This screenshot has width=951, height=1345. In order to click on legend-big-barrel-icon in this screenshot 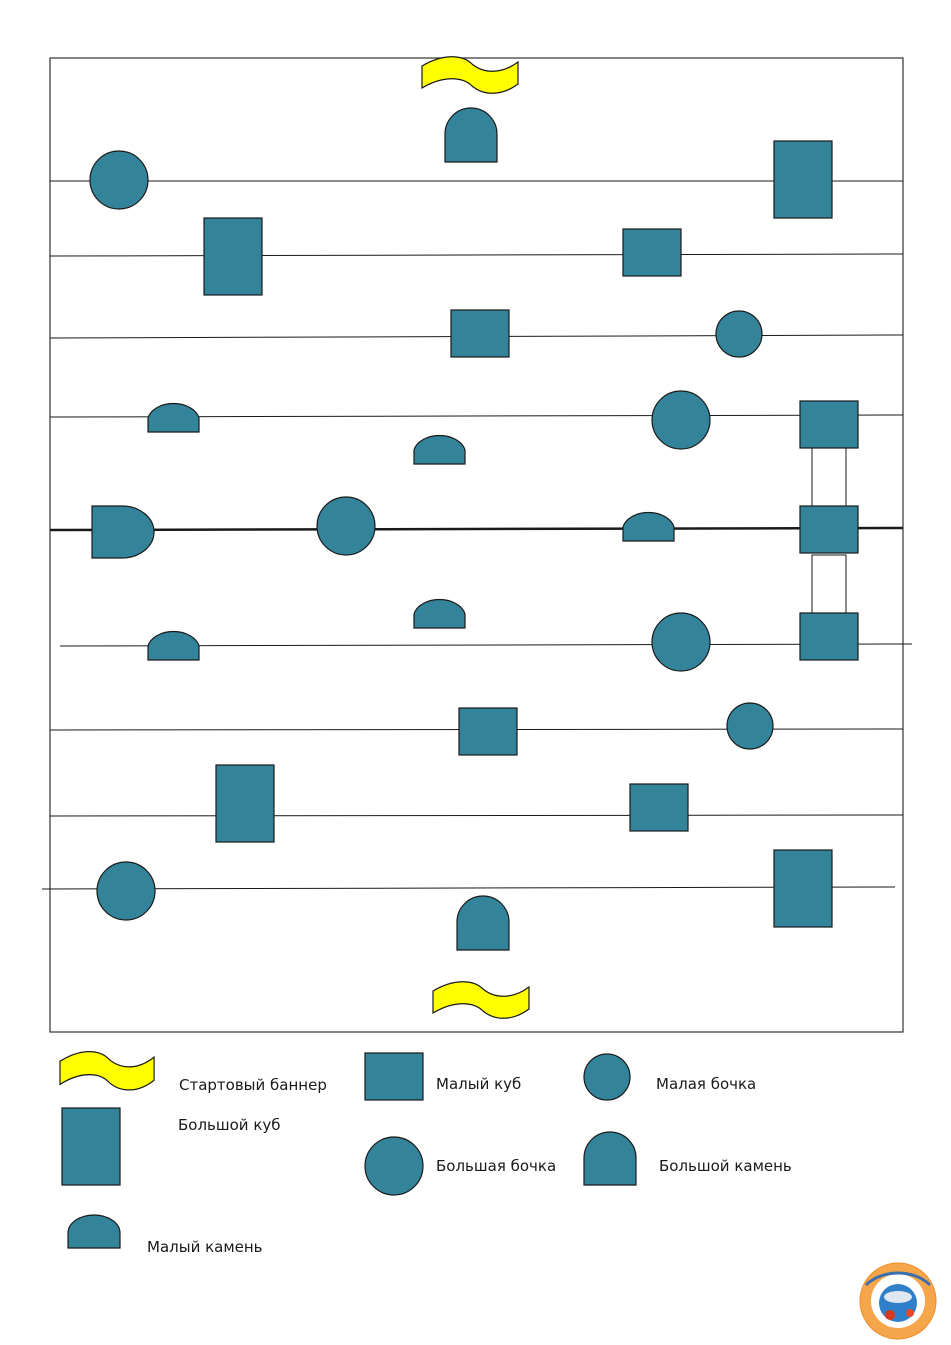, I will do `click(394, 1166)`.